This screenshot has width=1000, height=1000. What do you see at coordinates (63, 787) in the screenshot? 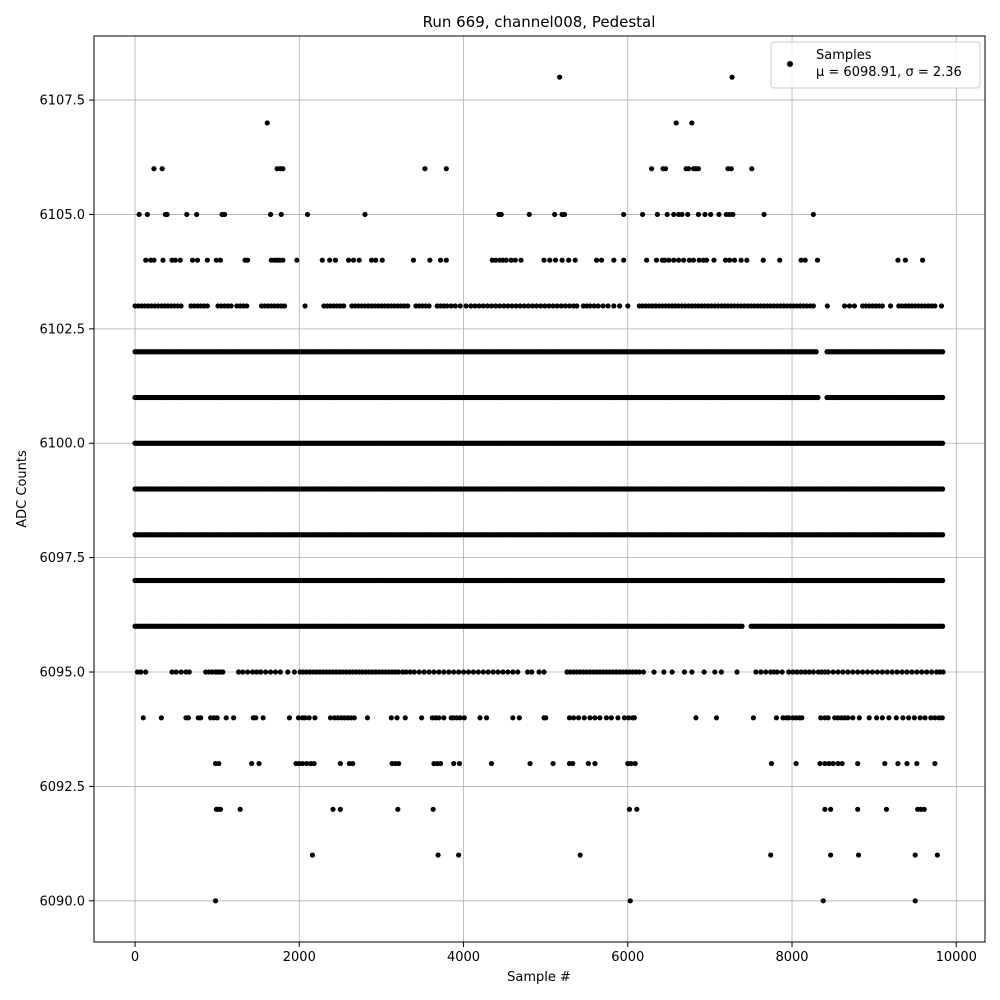
I see `y-tick-label: 6092.5` at bounding box center [63, 787].